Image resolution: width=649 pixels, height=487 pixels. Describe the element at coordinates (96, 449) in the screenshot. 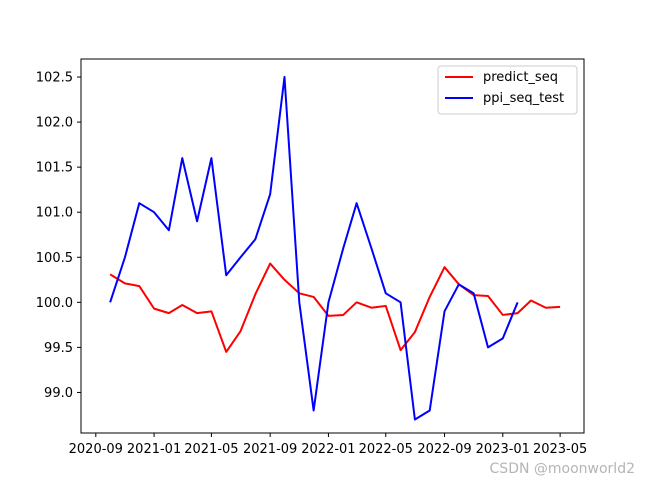

I see `x-tick-label: 2020-09` at that location.